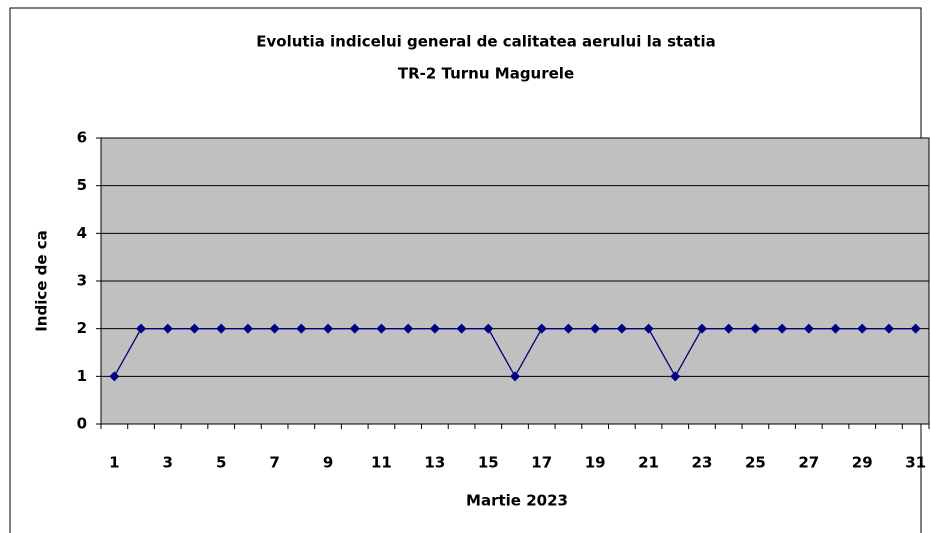  What do you see at coordinates (595, 463) in the screenshot?
I see `x-tick-label: 19` at bounding box center [595, 463].